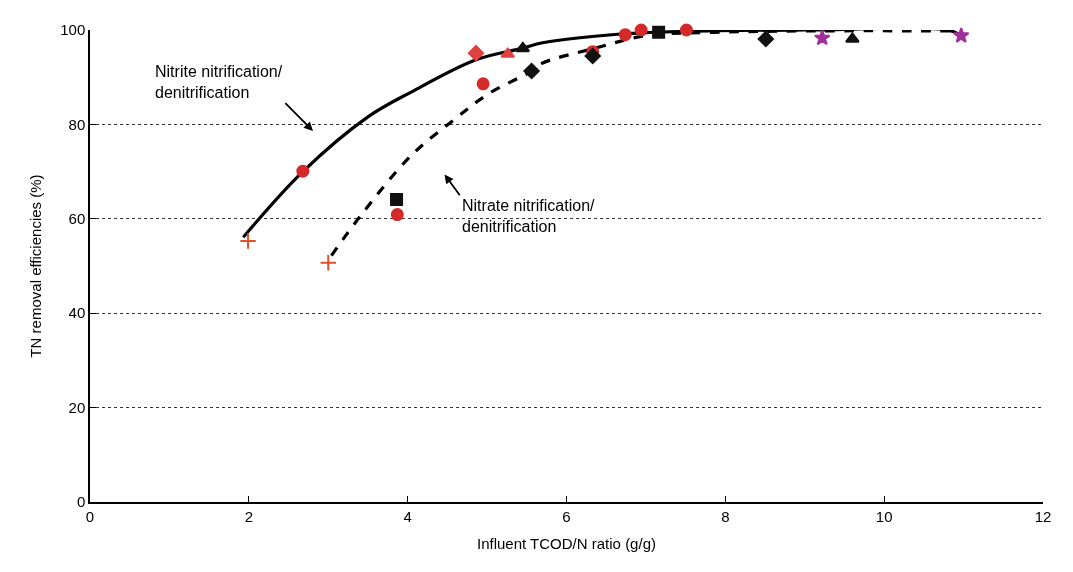 This screenshot has height=572, width=1073. I want to click on x-tick-label: 4, so click(407, 516).